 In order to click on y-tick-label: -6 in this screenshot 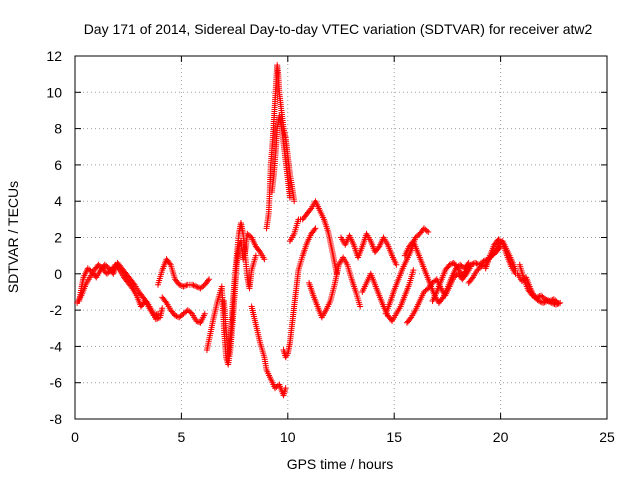, I will do `click(56, 383)`.